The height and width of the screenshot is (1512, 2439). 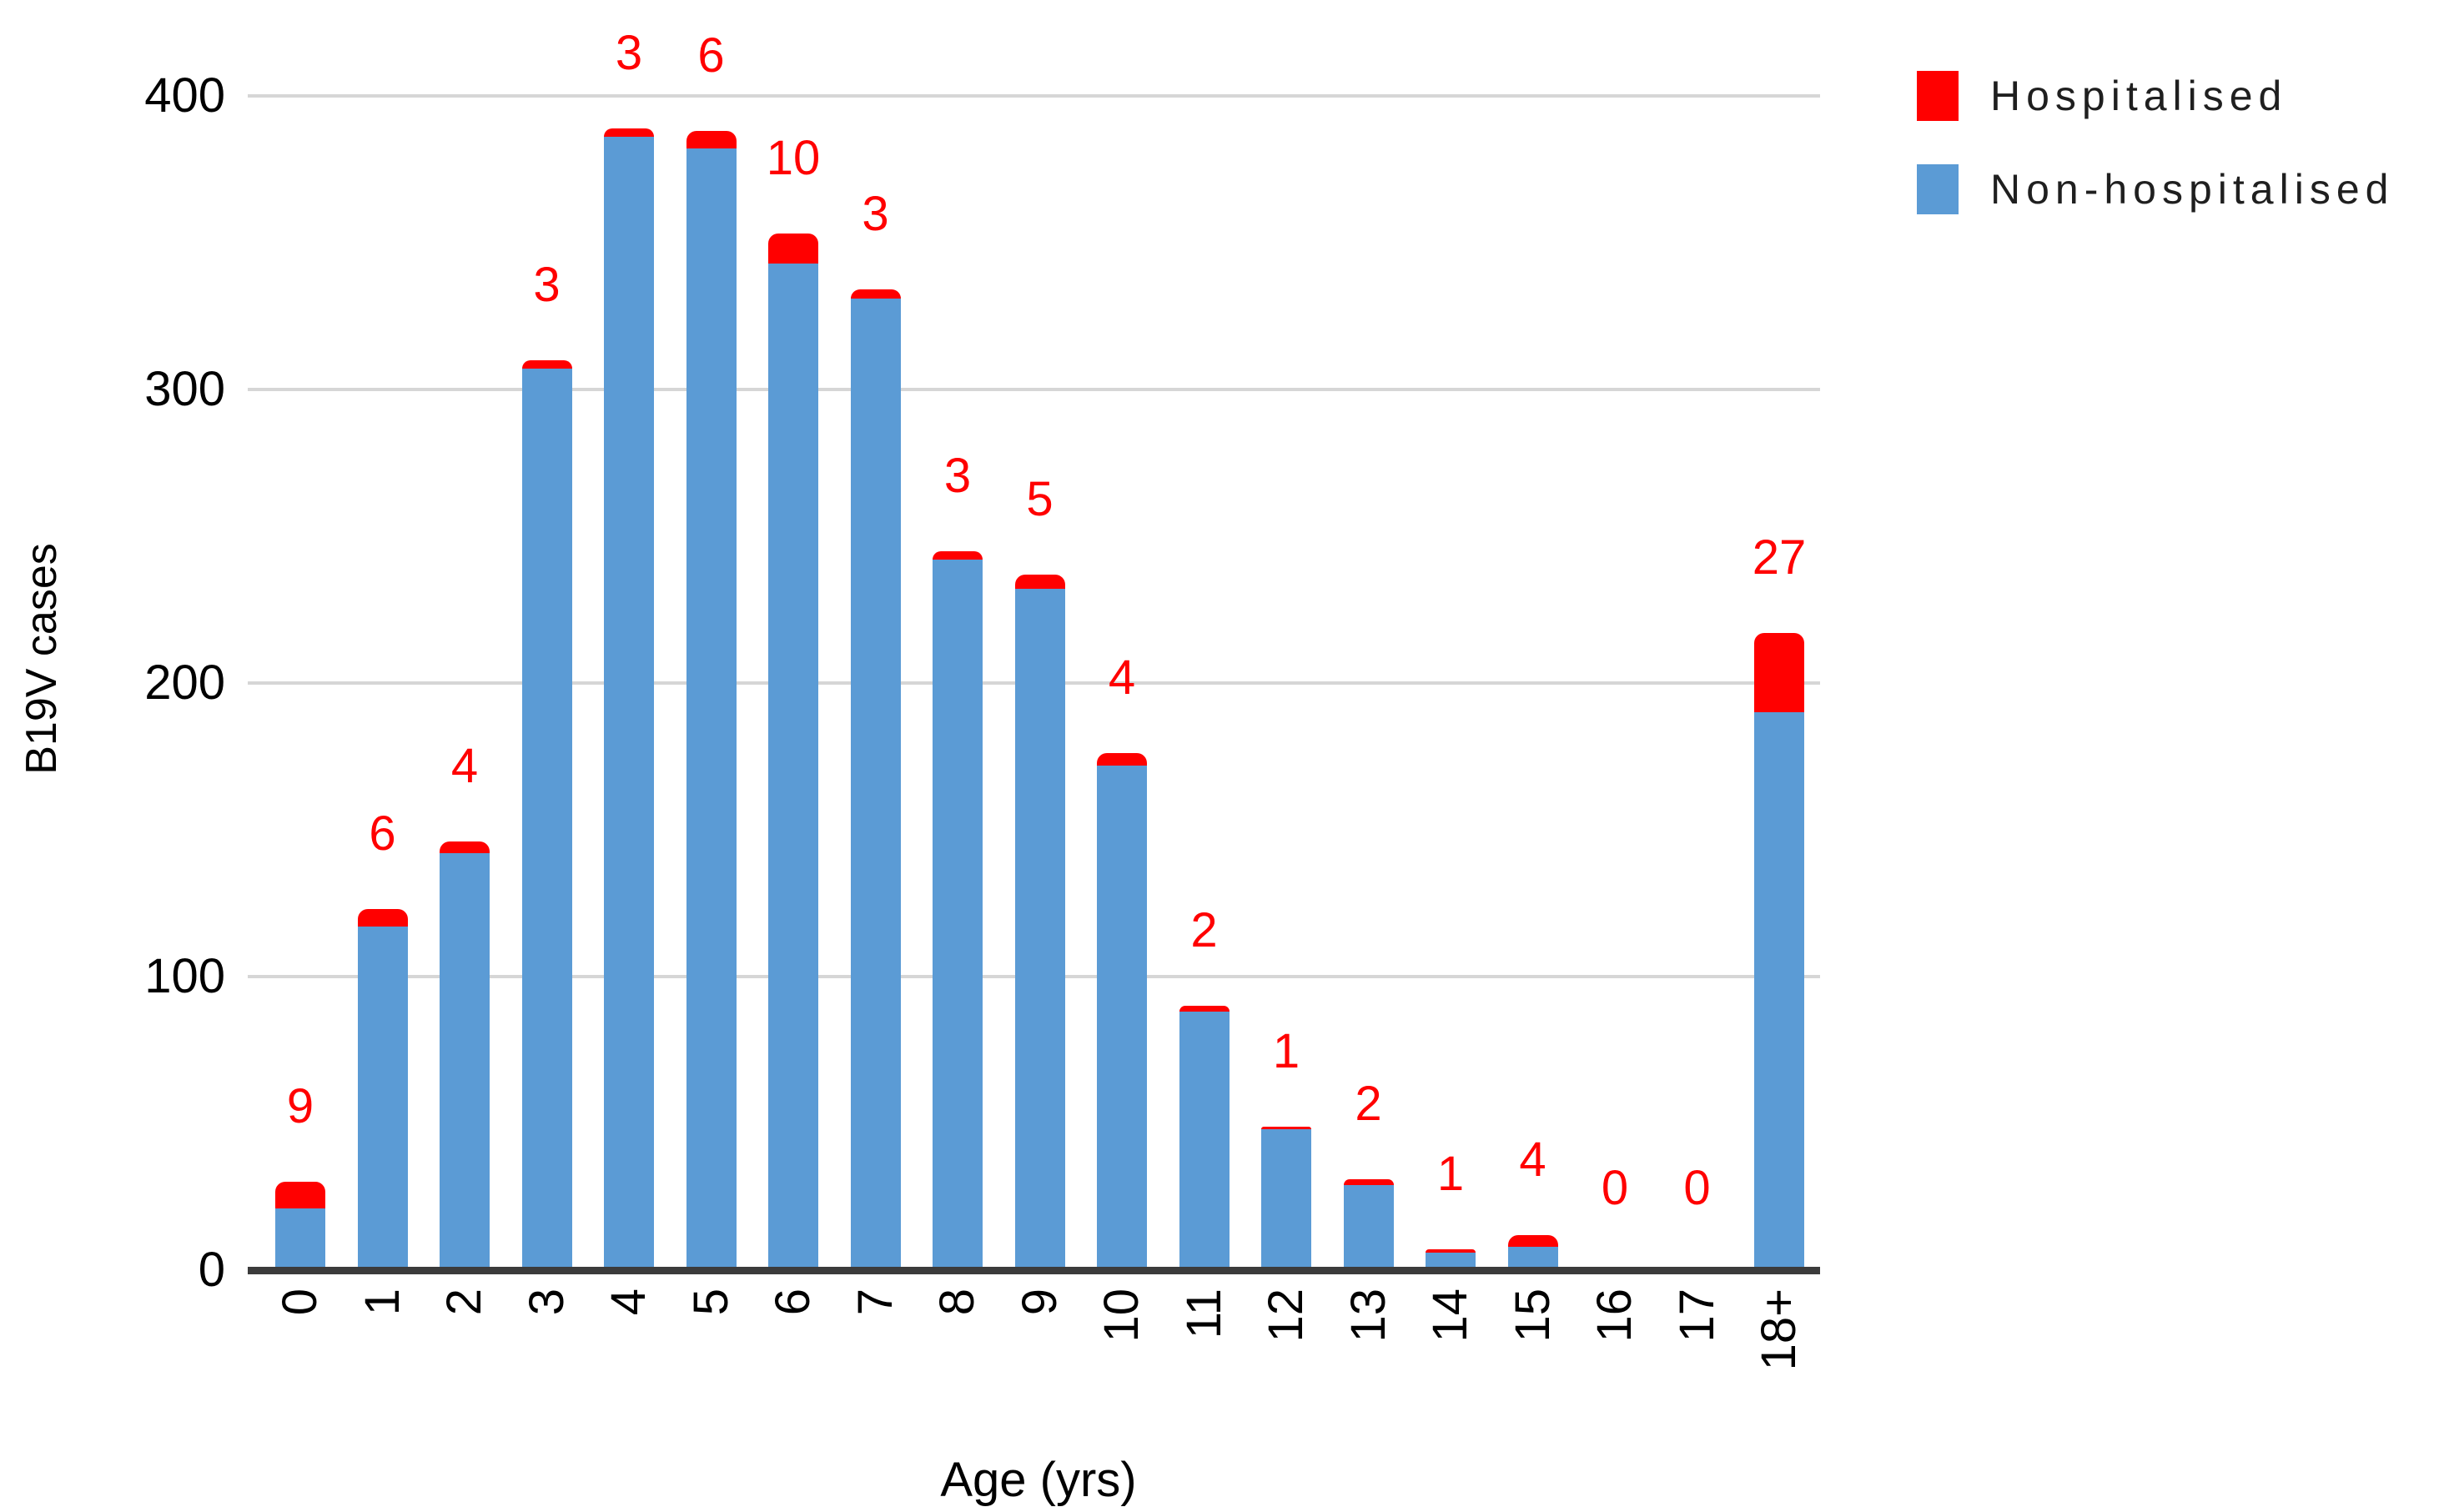 What do you see at coordinates (1779, 673) in the screenshot?
I see `bar-hospitalised-age-18+` at bounding box center [1779, 673].